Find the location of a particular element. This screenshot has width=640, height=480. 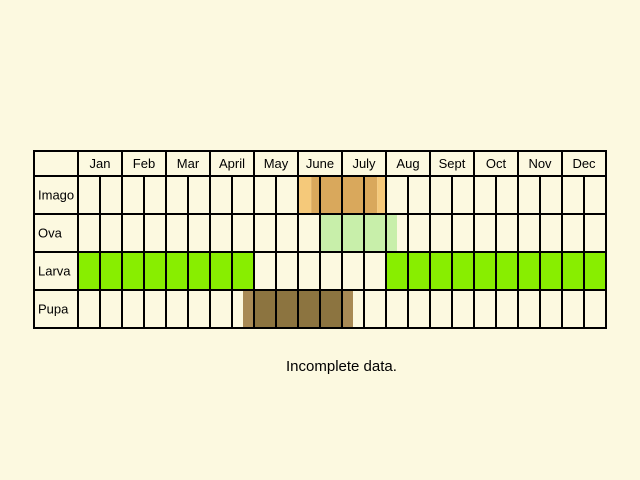

month-label-sept: Sept is located at coordinates (452, 163).